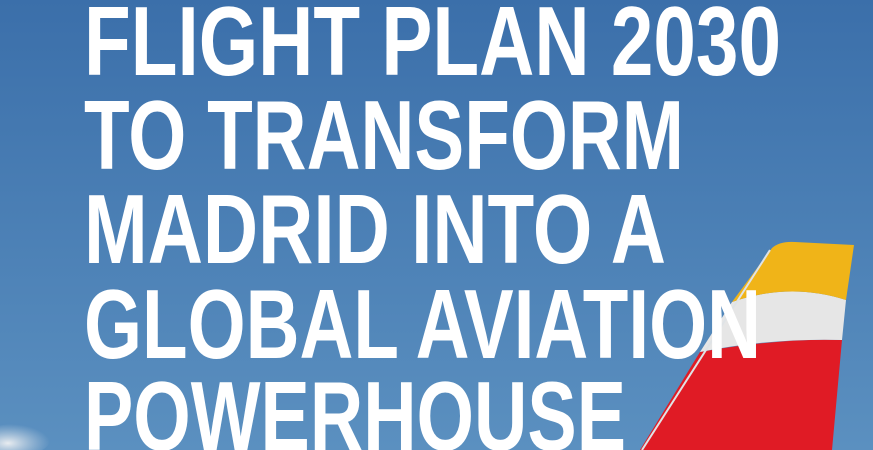 This screenshot has width=873, height=450. What do you see at coordinates (355, 405) in the screenshot?
I see `headline-line-5: POWERHOUSE` at bounding box center [355, 405].